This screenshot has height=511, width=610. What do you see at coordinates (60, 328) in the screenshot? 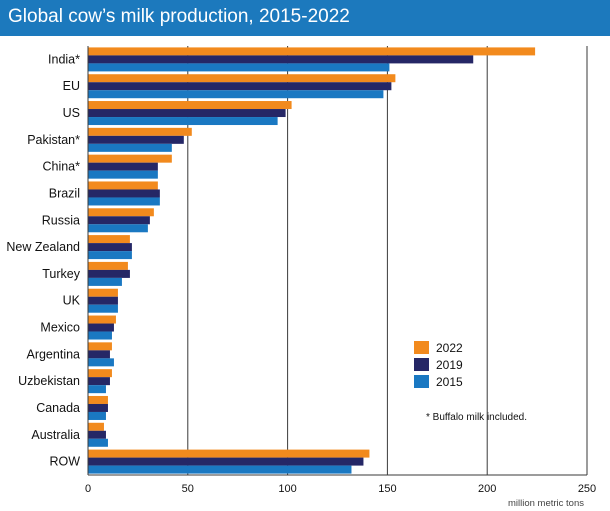
I see `category-label: Mexico` at bounding box center [60, 328].